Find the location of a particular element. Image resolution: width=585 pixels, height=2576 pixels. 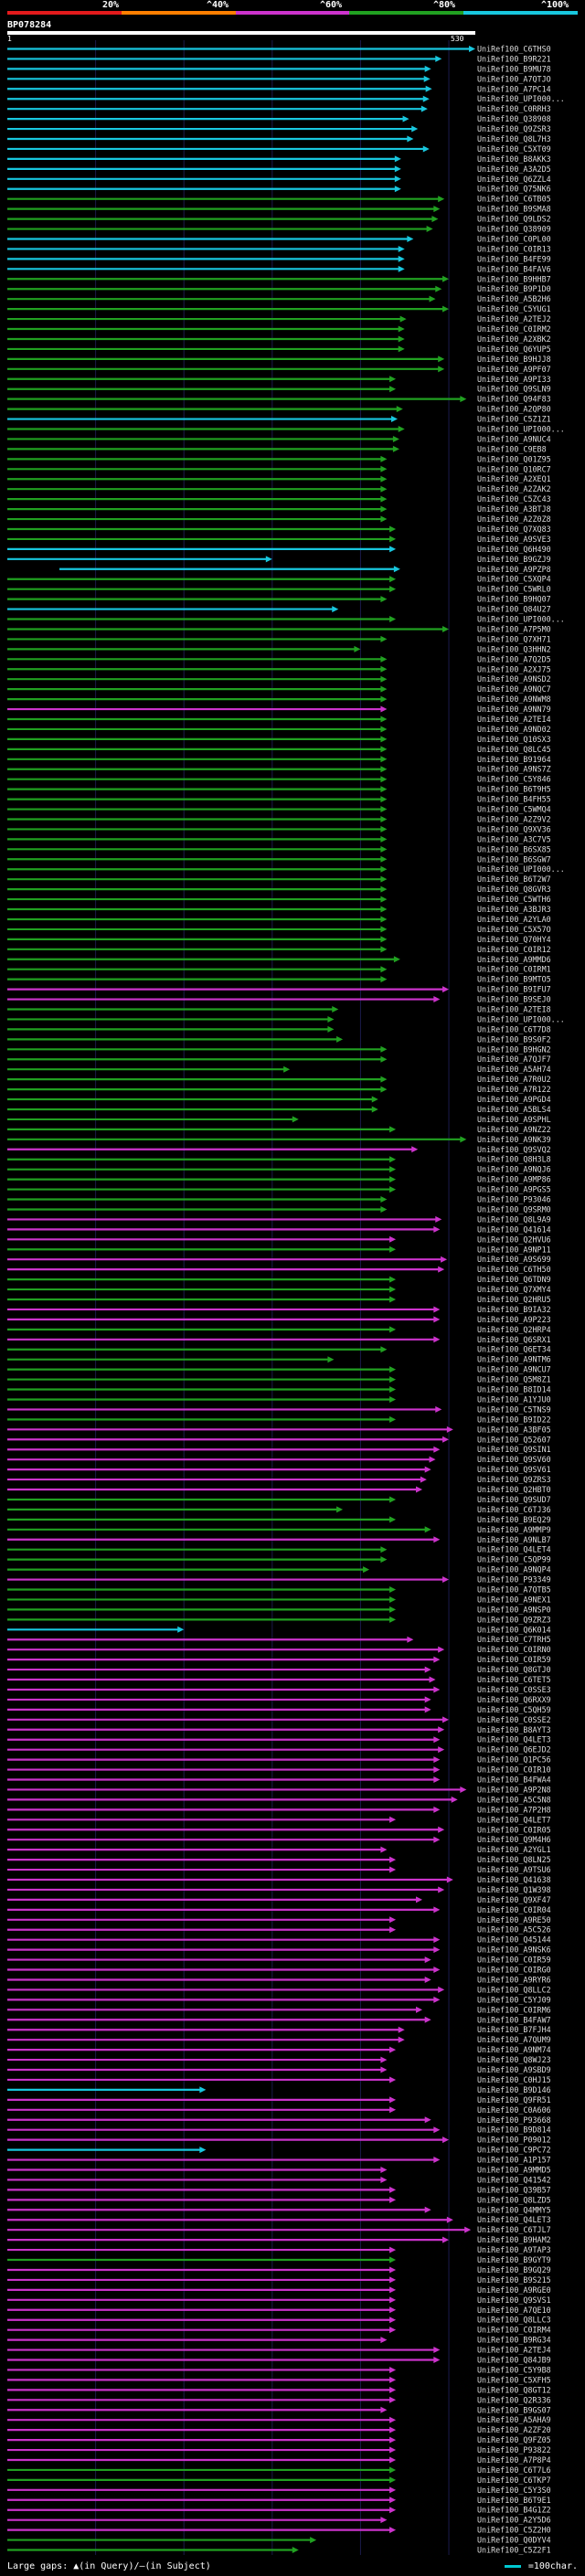

hit-label: UniRef100_A2TEI4 is located at coordinates (514, 719).